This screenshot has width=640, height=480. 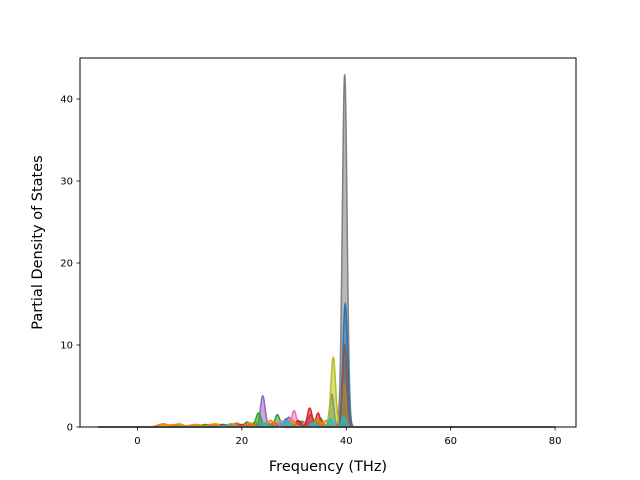 I want to click on y-axis-label: Partial Density of States, so click(x=38, y=242).